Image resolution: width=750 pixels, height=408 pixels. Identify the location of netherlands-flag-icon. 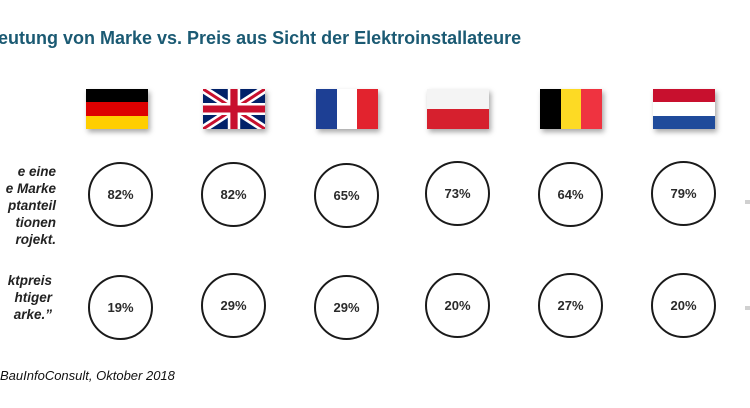
(684, 109).